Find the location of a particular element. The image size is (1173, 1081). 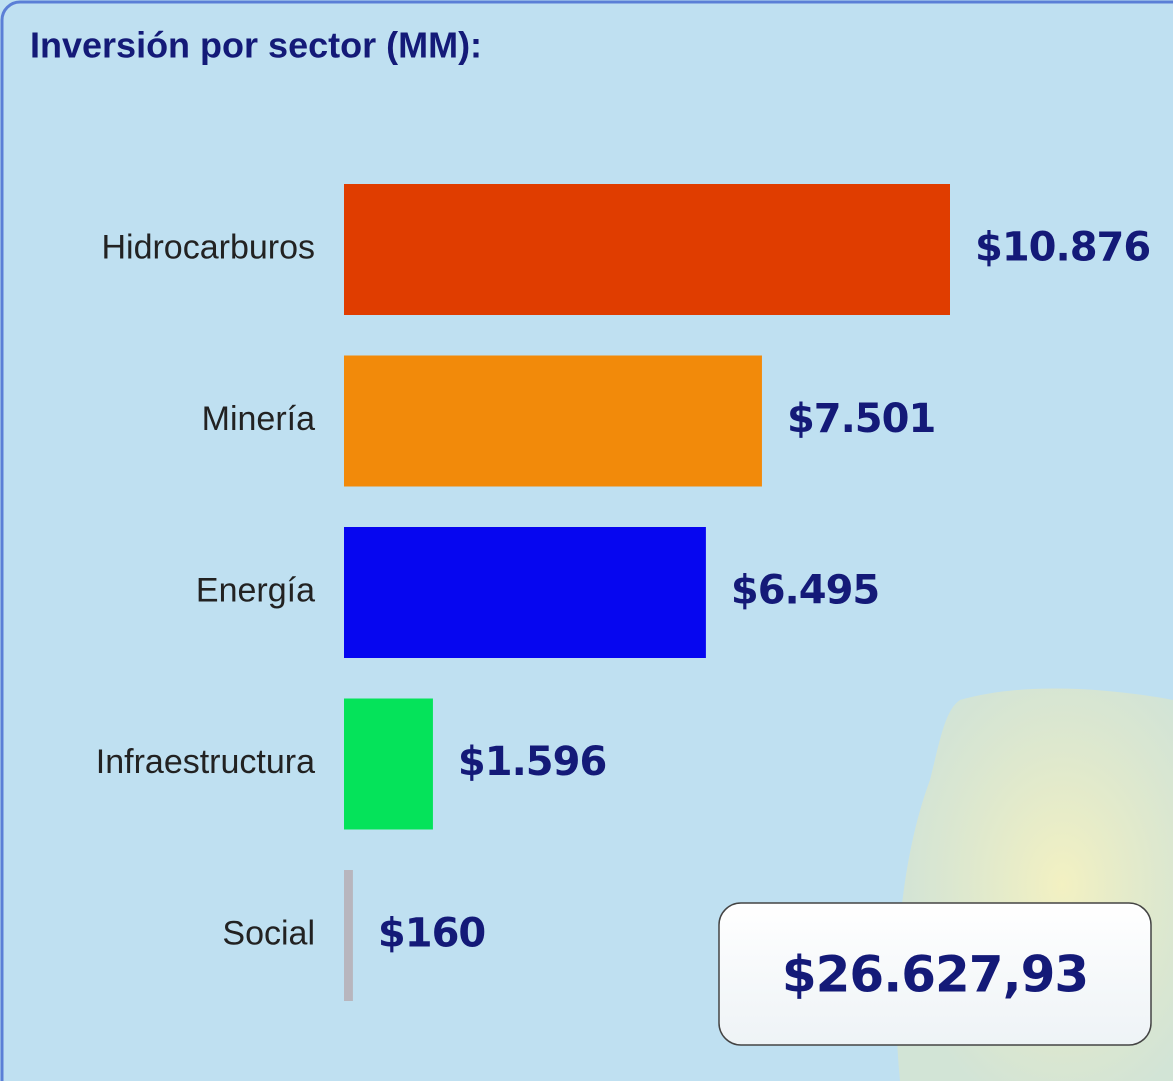

category-label: Energía is located at coordinates (255, 590).